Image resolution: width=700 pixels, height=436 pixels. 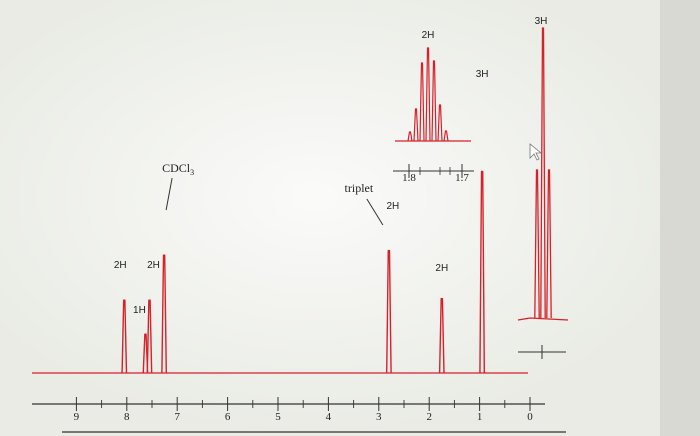 What do you see at coordinates (178, 169) in the screenshot?
I see `solvent-label: CDCl3` at bounding box center [178, 169].